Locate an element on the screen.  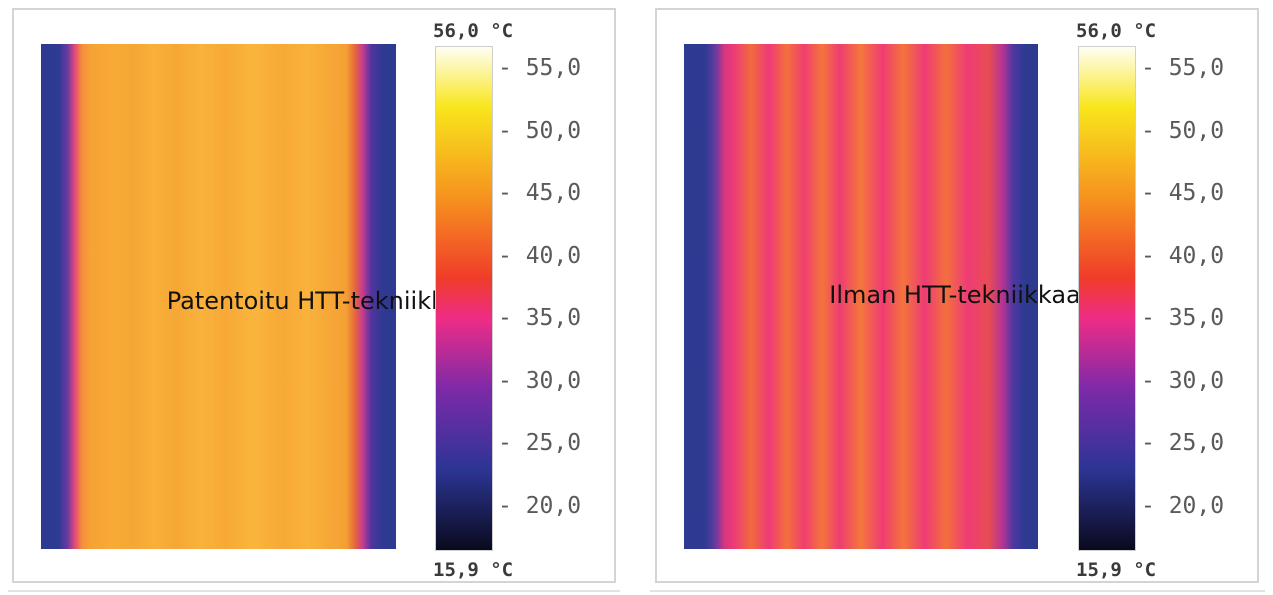
thermal-caption-no-htt: Ilman HTT-tekniikkaa is located at coordinates (955, 295).